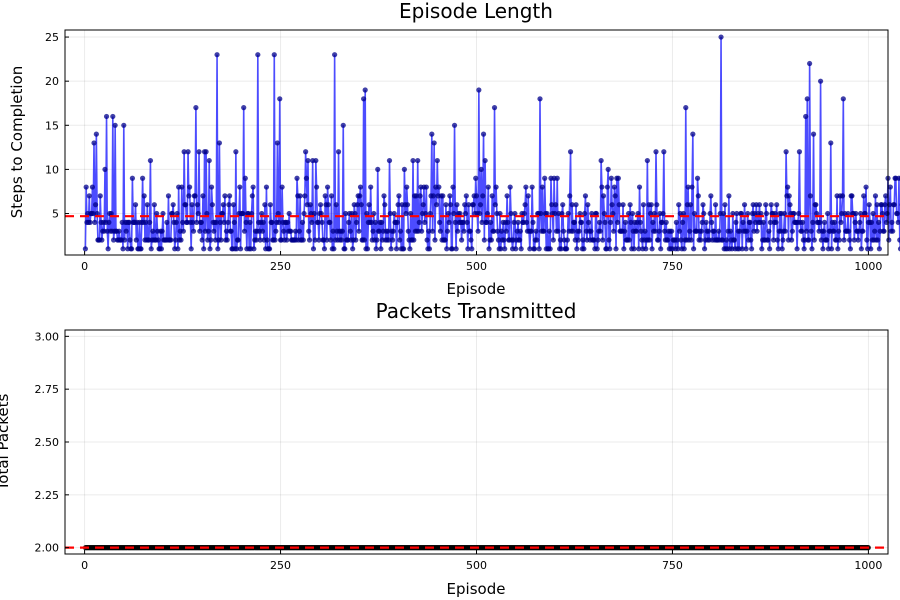 This screenshot has height=600, width=900. What do you see at coordinates (84, 266) in the screenshot?
I see `x-tick-label: 0` at bounding box center [84, 266].